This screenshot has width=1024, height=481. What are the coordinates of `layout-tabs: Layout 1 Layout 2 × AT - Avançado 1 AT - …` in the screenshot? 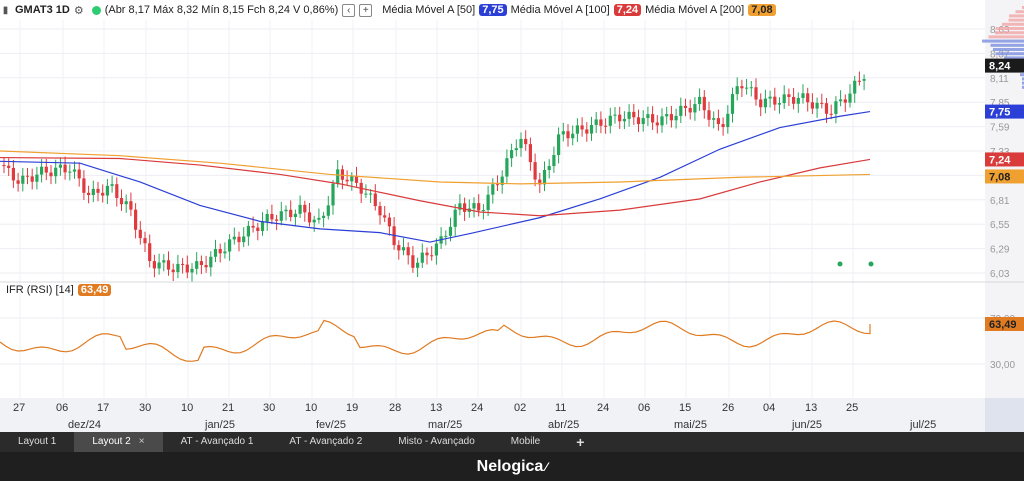 It's located at (512, 442).